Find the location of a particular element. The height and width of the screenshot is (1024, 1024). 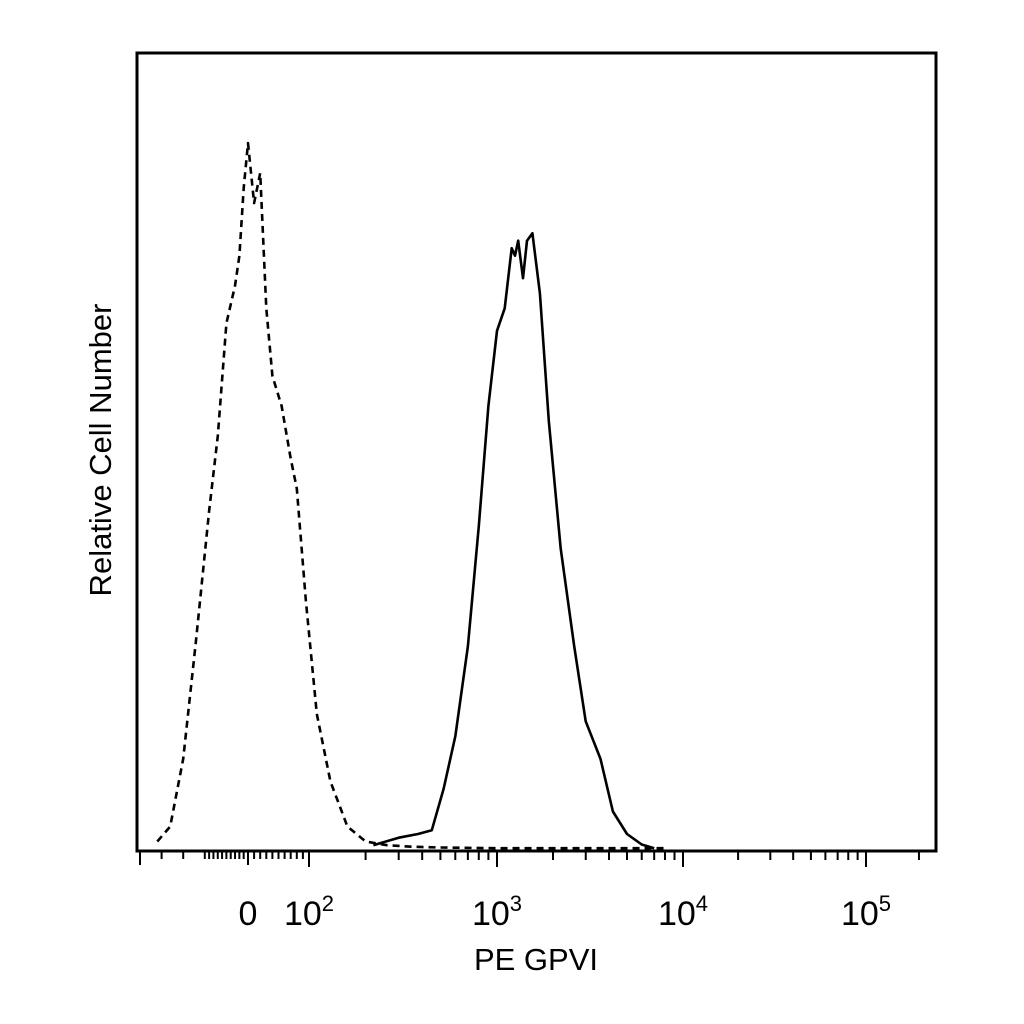

x-tick-label: 10² is located at coordinates (309, 912).